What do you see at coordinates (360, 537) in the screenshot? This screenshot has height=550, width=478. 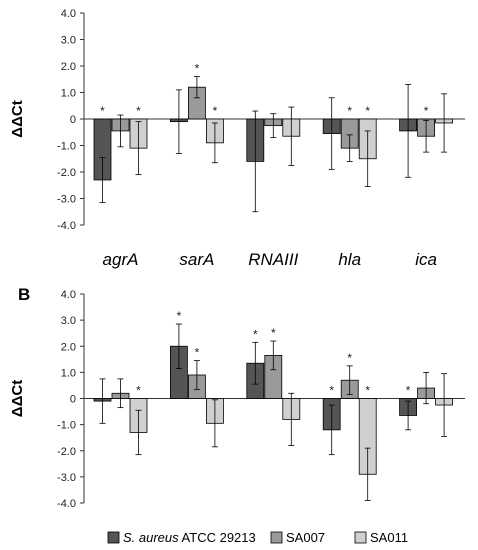 I see `legend-swatch-sa011` at bounding box center [360, 537].